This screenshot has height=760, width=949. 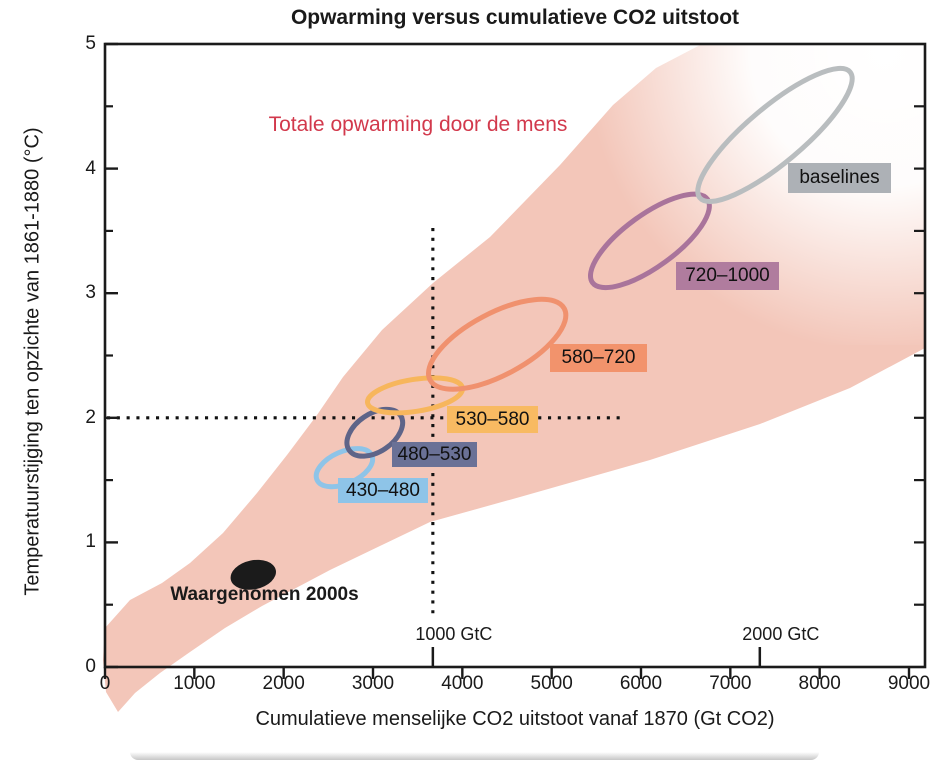 I want to click on band-label: Totale opwarming door de mens, so click(x=418, y=124).